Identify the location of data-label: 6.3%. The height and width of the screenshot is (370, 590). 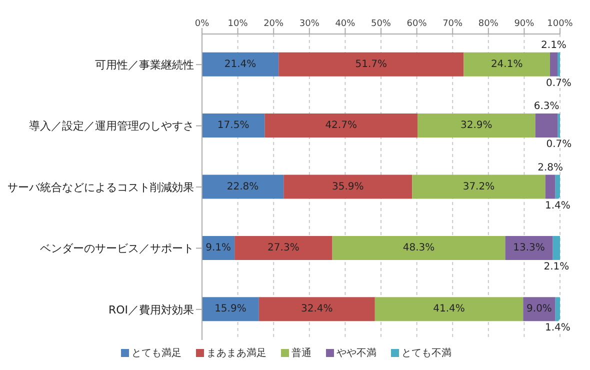
(547, 106).